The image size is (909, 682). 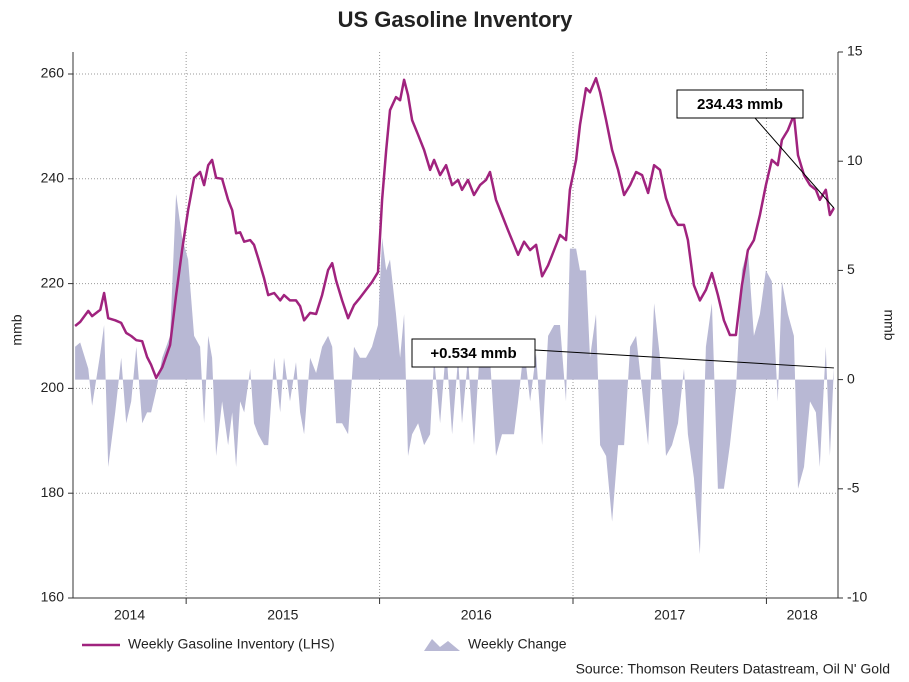 What do you see at coordinates (17, 329) in the screenshot?
I see `y-axis-label: mmb` at bounding box center [17, 329].